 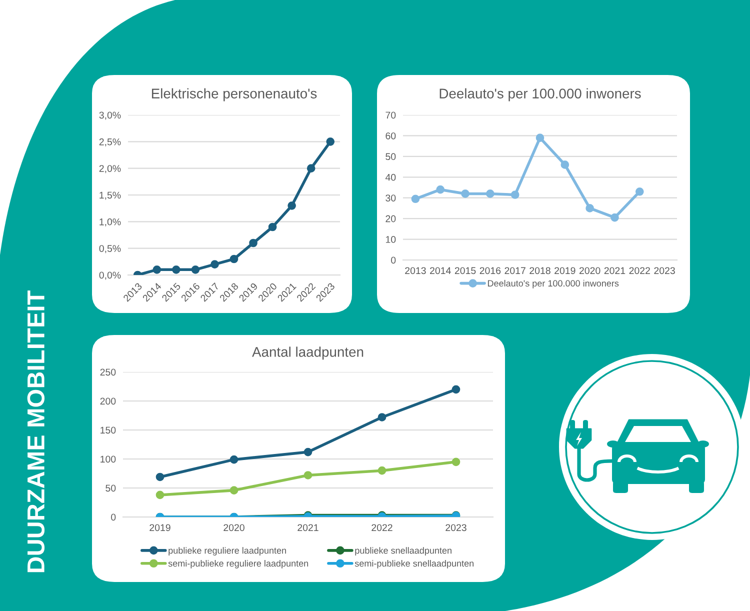 I want to click on y-tick-label: 1,0%, so click(x=110, y=222).